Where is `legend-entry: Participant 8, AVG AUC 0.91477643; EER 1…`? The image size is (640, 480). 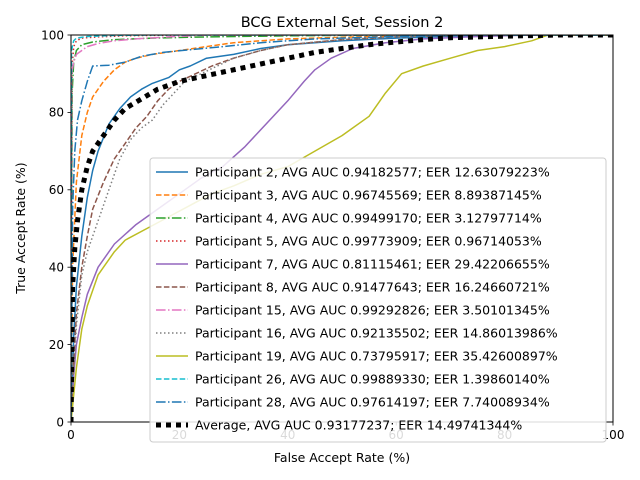
legend-entry: Participant 8, AVG AUC 0.91477643; EER 1… is located at coordinates (372, 287).